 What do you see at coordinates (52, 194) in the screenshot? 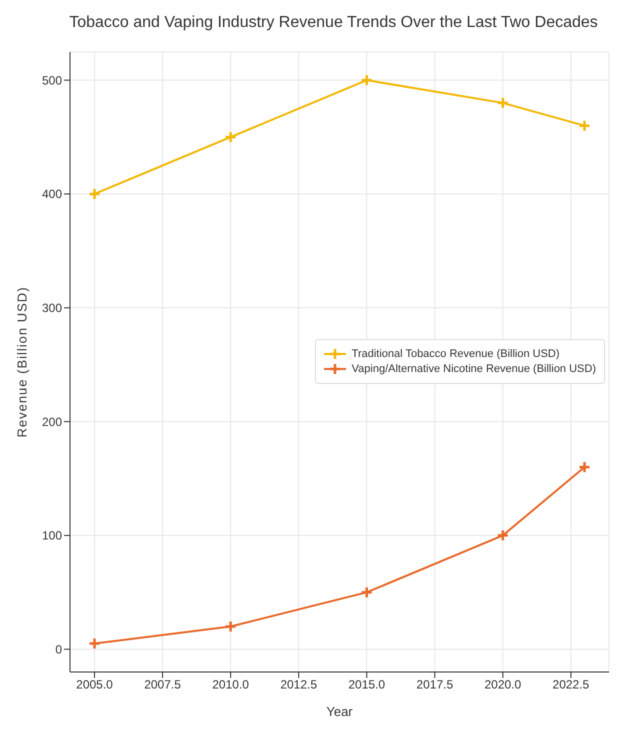
I see `y-tick-label: 400` at bounding box center [52, 194].